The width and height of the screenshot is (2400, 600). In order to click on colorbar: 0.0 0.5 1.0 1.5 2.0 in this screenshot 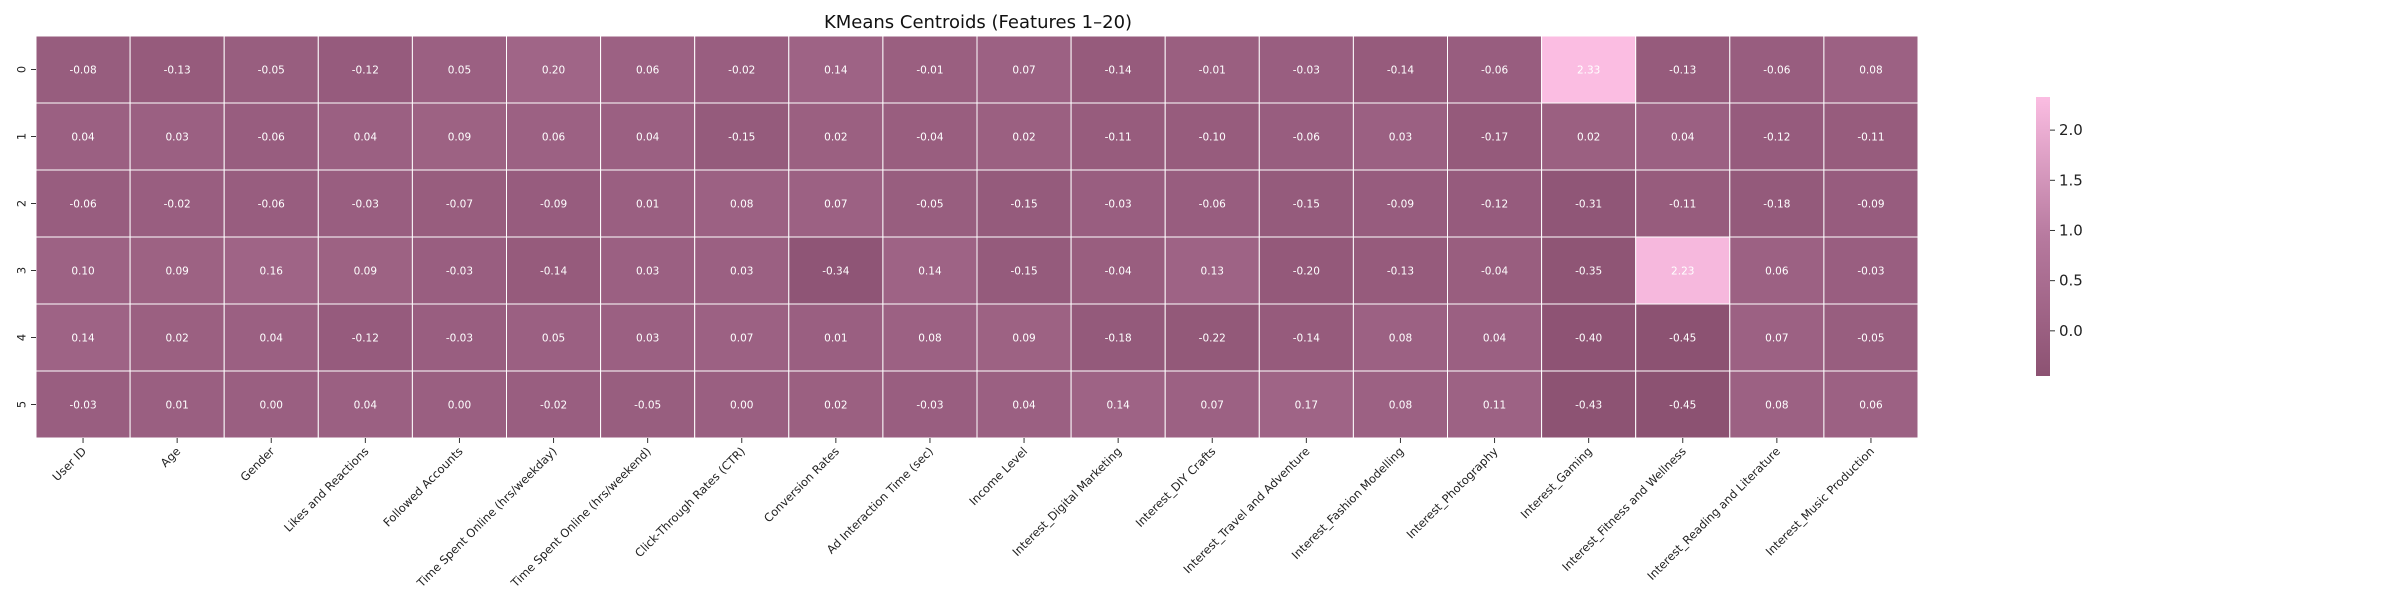, I will do `click(2059, 236)`.